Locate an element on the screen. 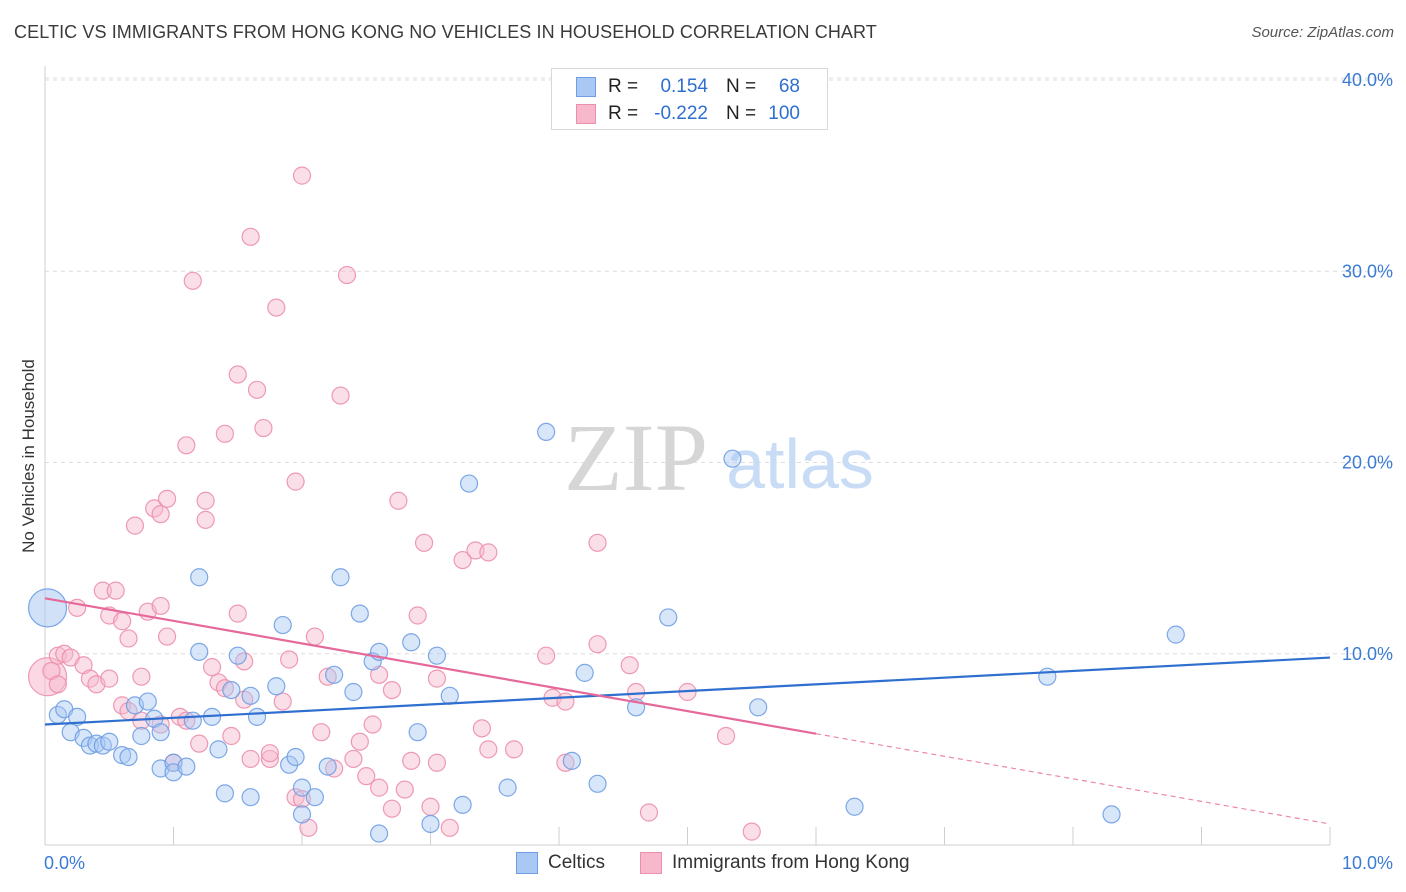 Image resolution: width=1406 pixels, height=892 pixels. correlation-legend: R = 0.154 N = 68 R = -0.222 N = 100 is located at coordinates (689, 99).